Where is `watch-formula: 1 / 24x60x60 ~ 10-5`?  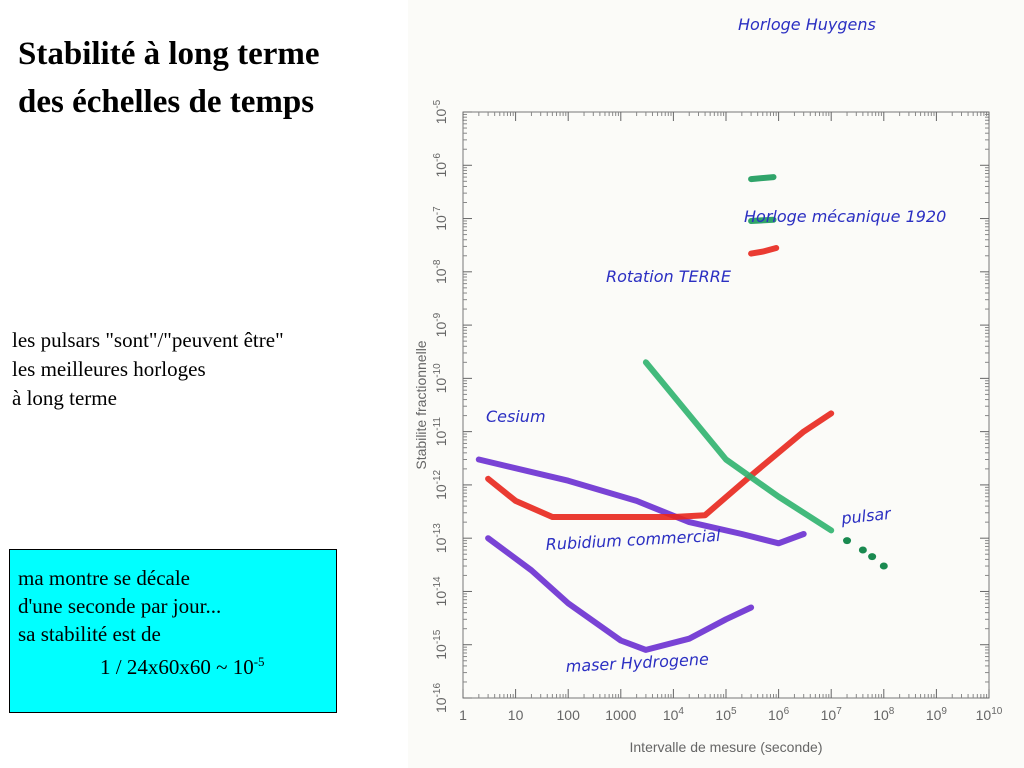
watch-formula: 1 / 24x60x60 ~ 10-5 is located at coordinates (177, 664).